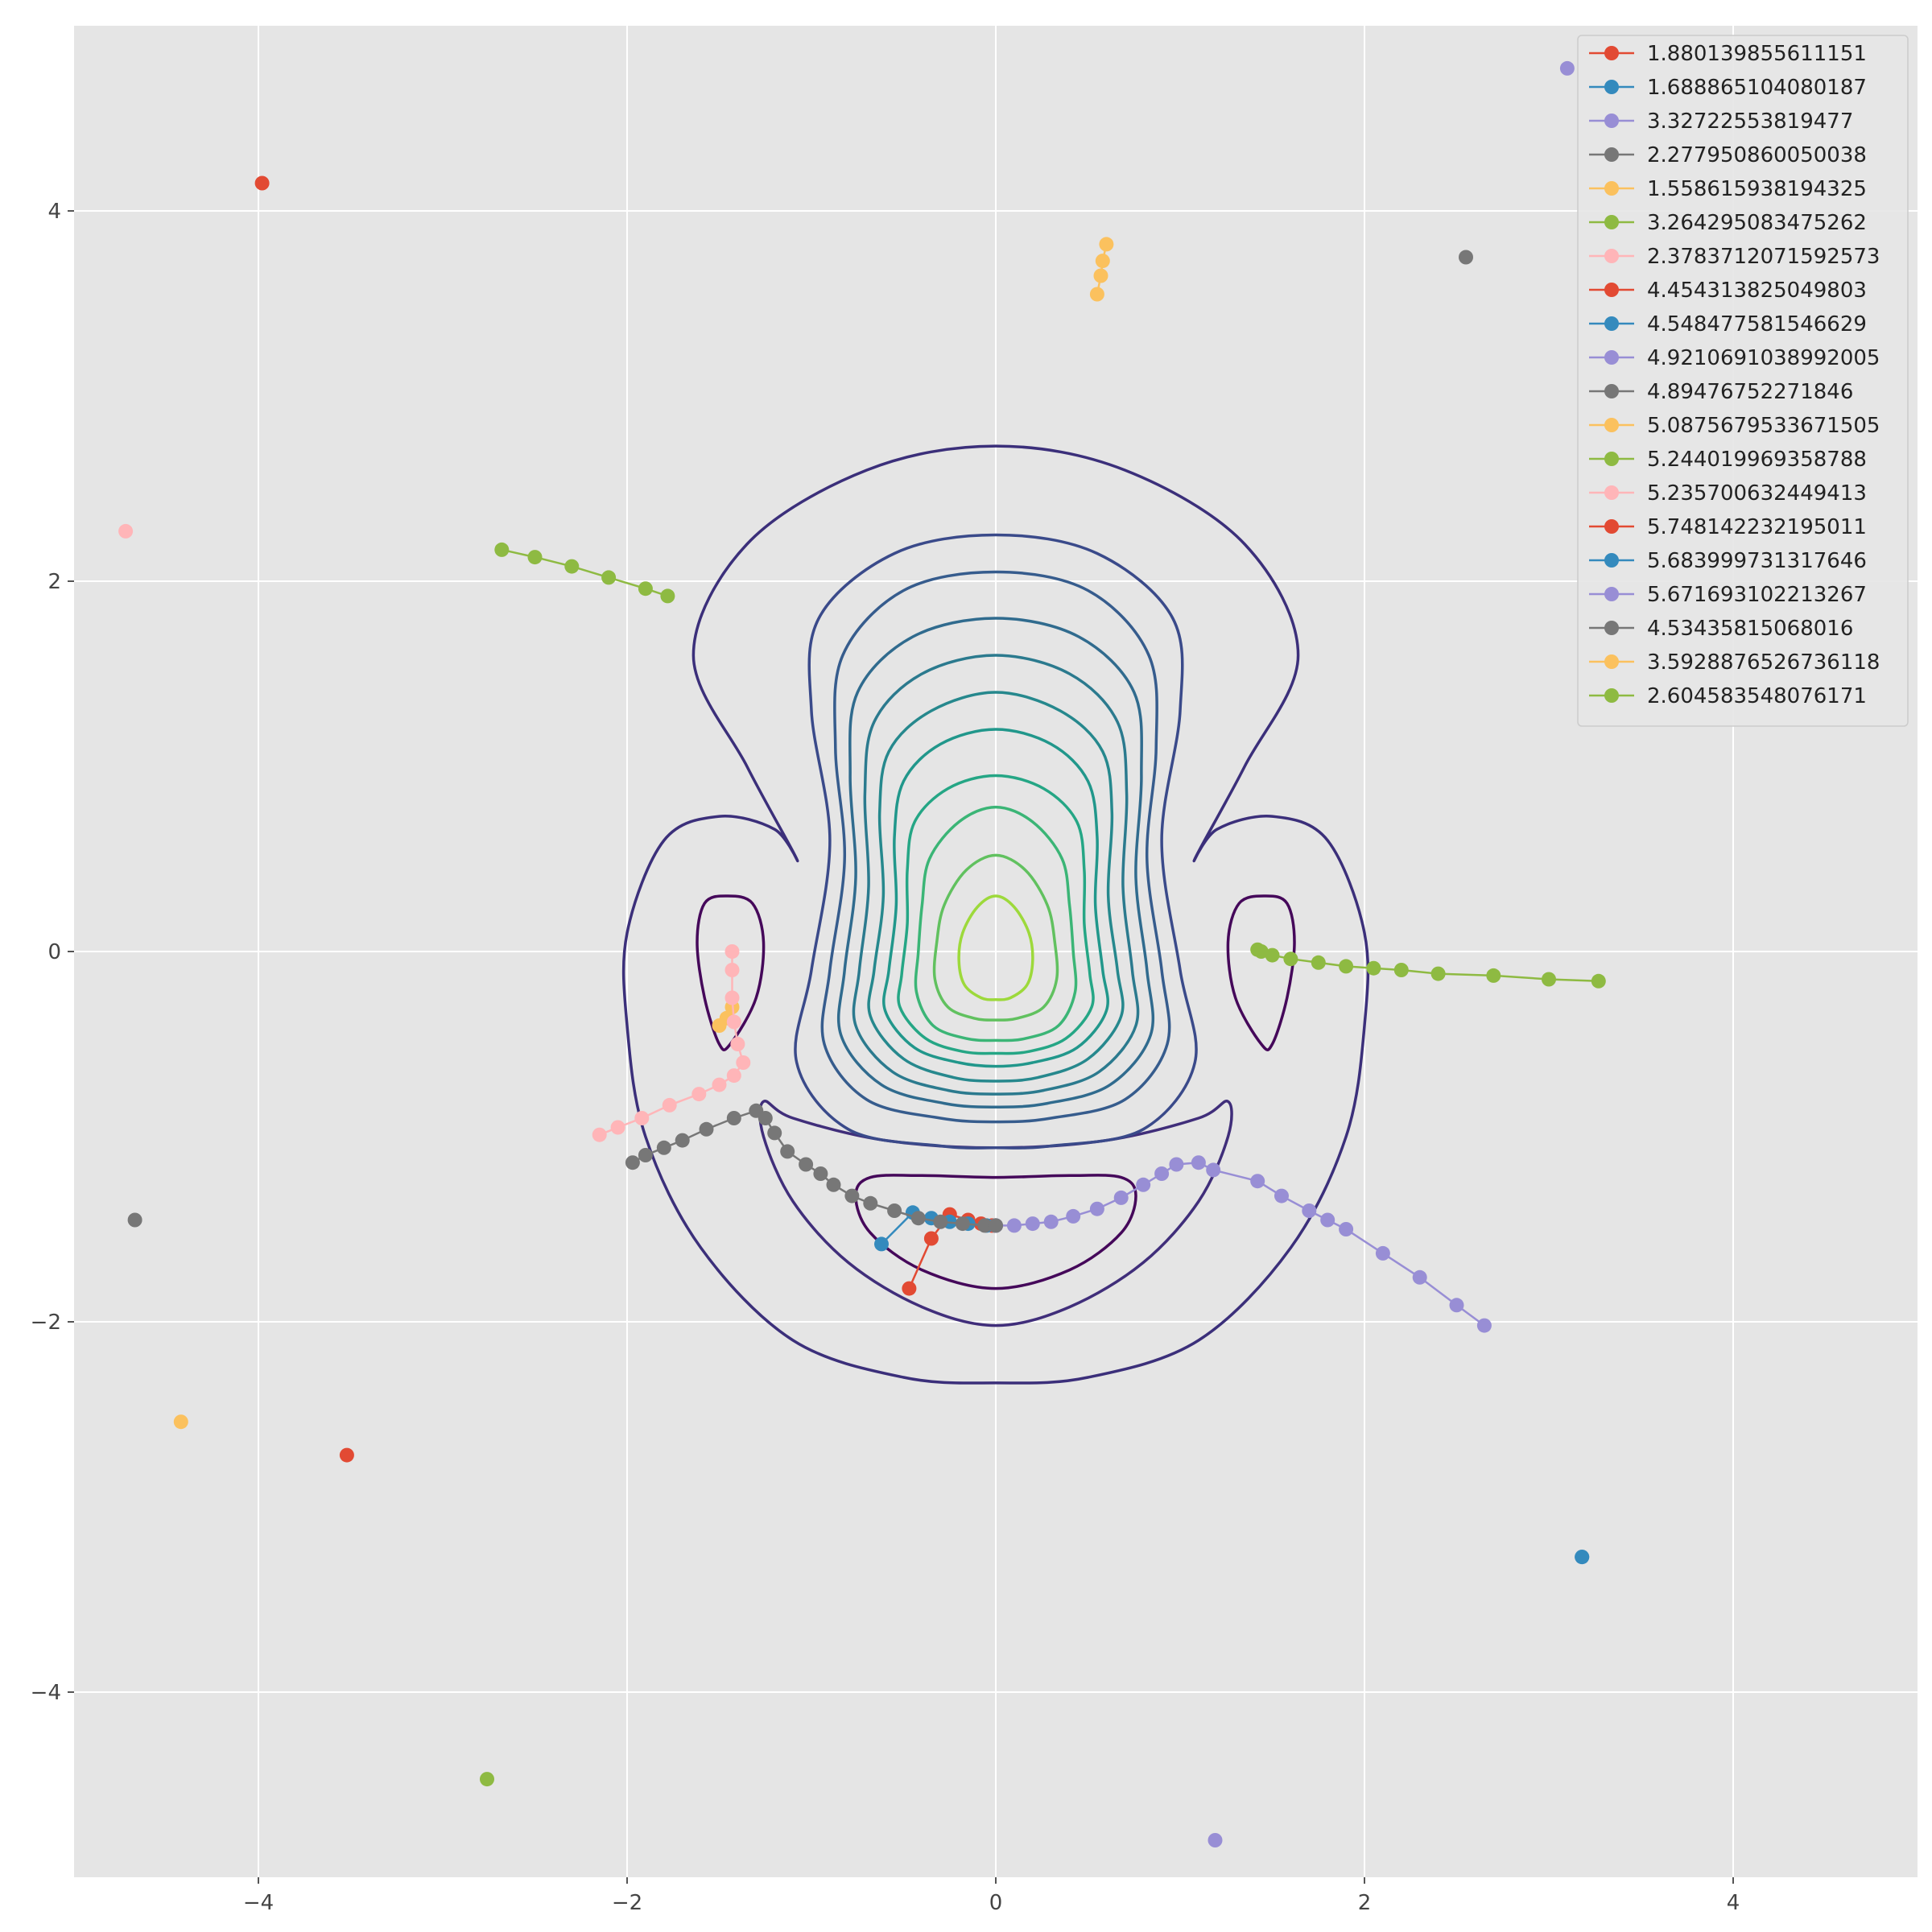 This screenshot has height=1932, width=1932. Describe the element at coordinates (1734, 358) in the screenshot. I see `legend-item-9: 4.9210691038992005` at that location.